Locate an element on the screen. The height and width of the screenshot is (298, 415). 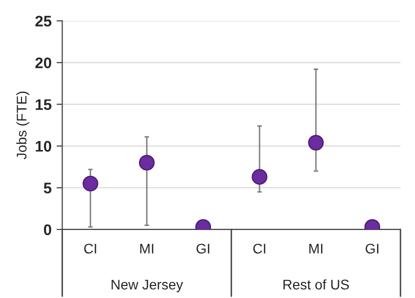
text: Rest of US is located at coordinates (316, 284).